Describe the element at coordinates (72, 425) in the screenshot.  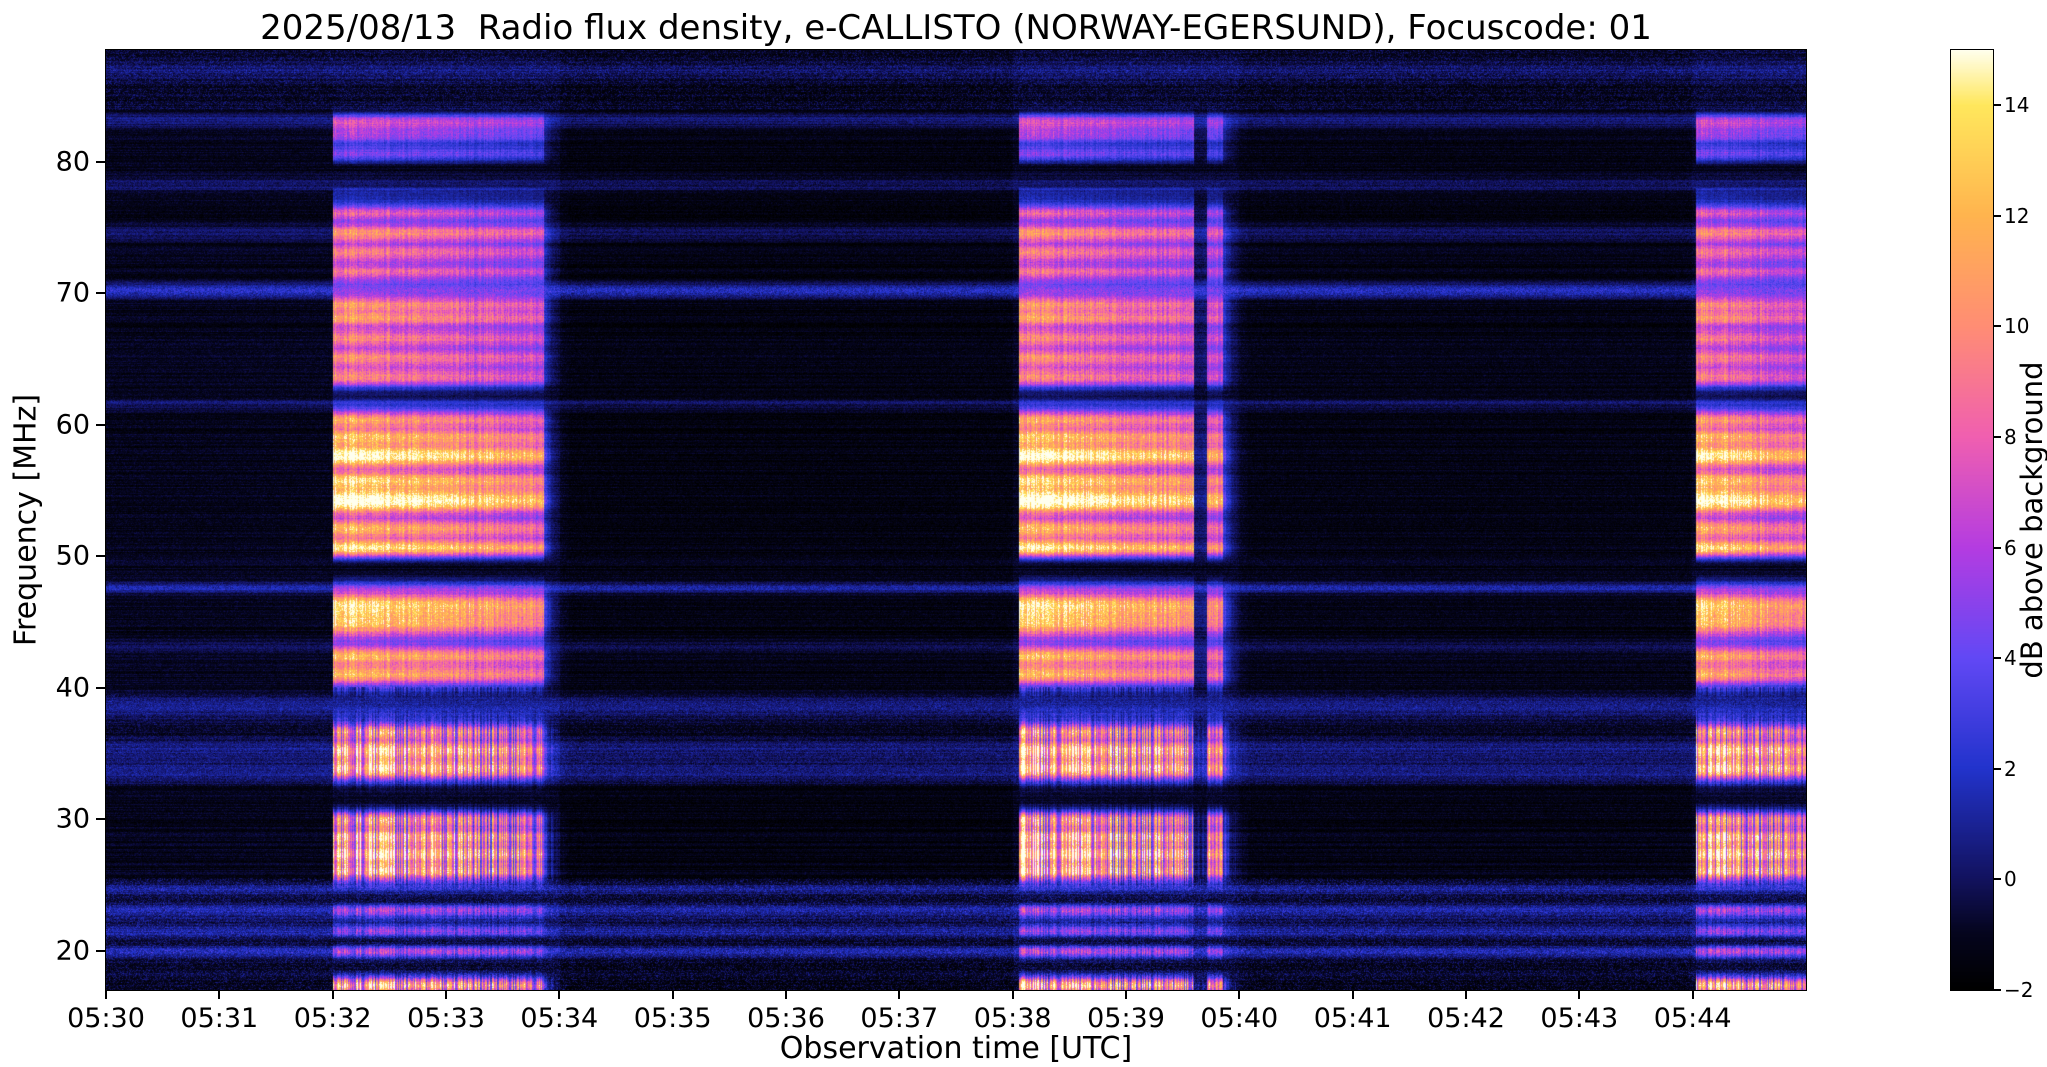
I see `y-tick-label: 60` at that location.